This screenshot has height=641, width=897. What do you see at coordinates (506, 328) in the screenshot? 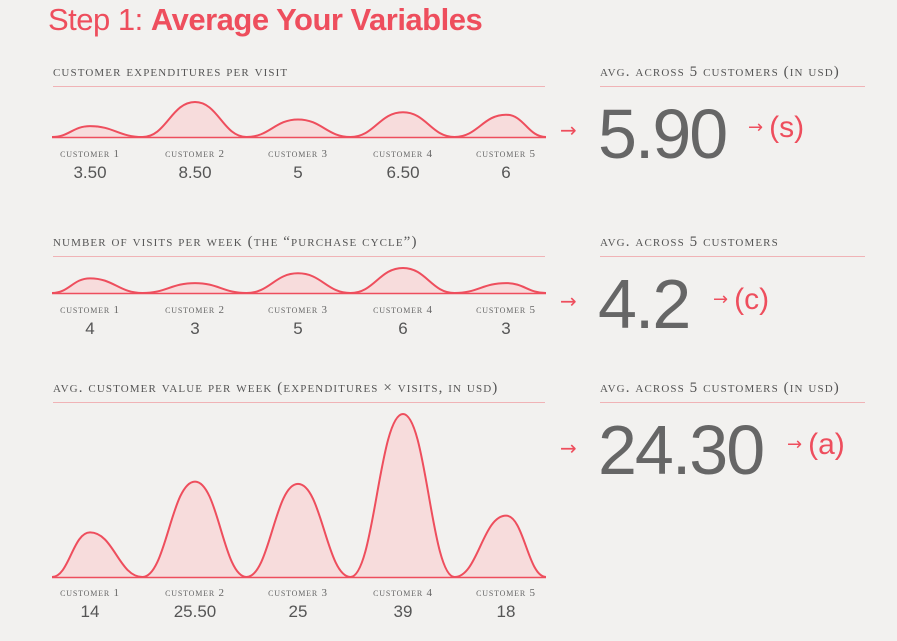
I see `s2-customer-5-value: 3` at bounding box center [506, 328].